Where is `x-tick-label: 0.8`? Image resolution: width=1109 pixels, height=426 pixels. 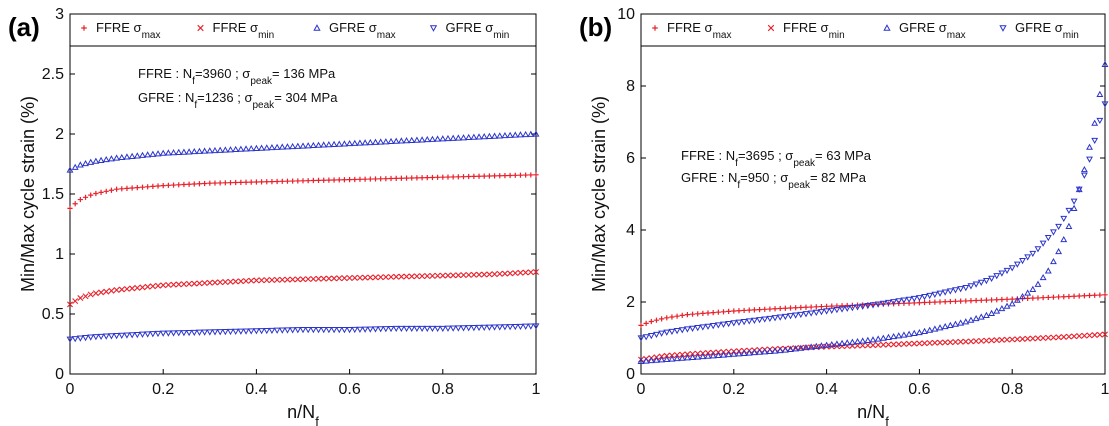 x-tick-label: 0.8 is located at coordinates (443, 389).